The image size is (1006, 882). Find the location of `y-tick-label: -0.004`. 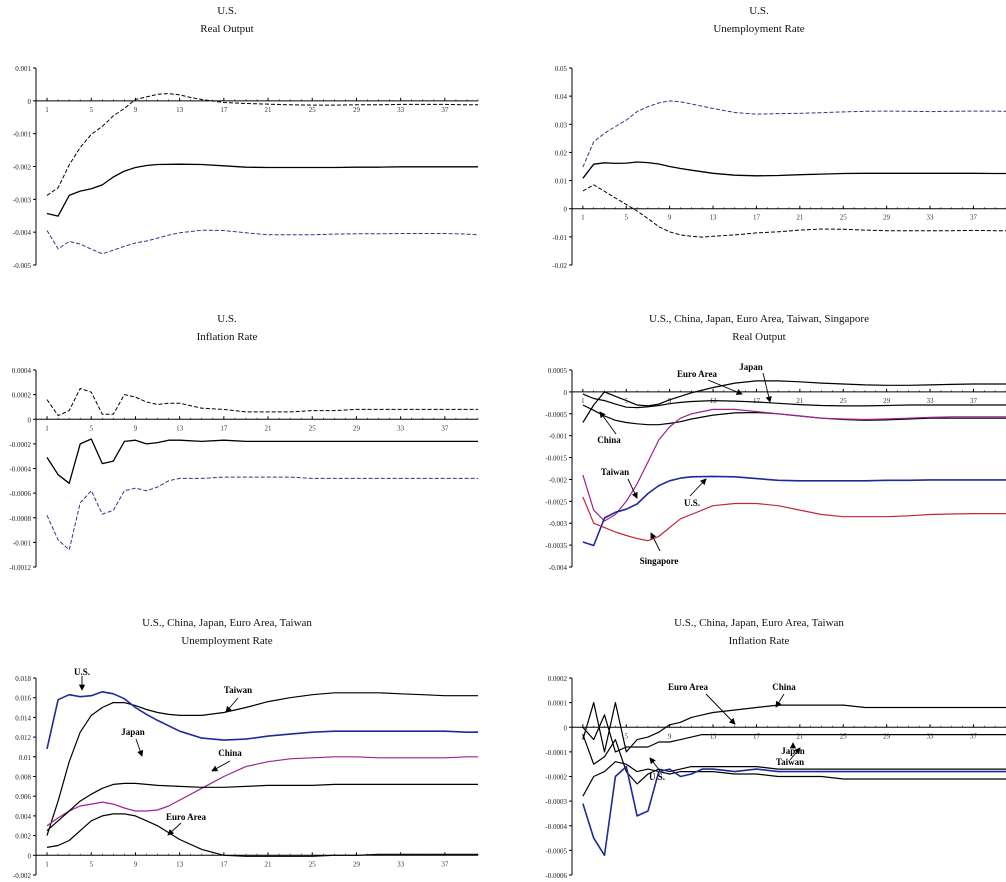

y-tick-label: -0.004 is located at coordinates (558, 568).